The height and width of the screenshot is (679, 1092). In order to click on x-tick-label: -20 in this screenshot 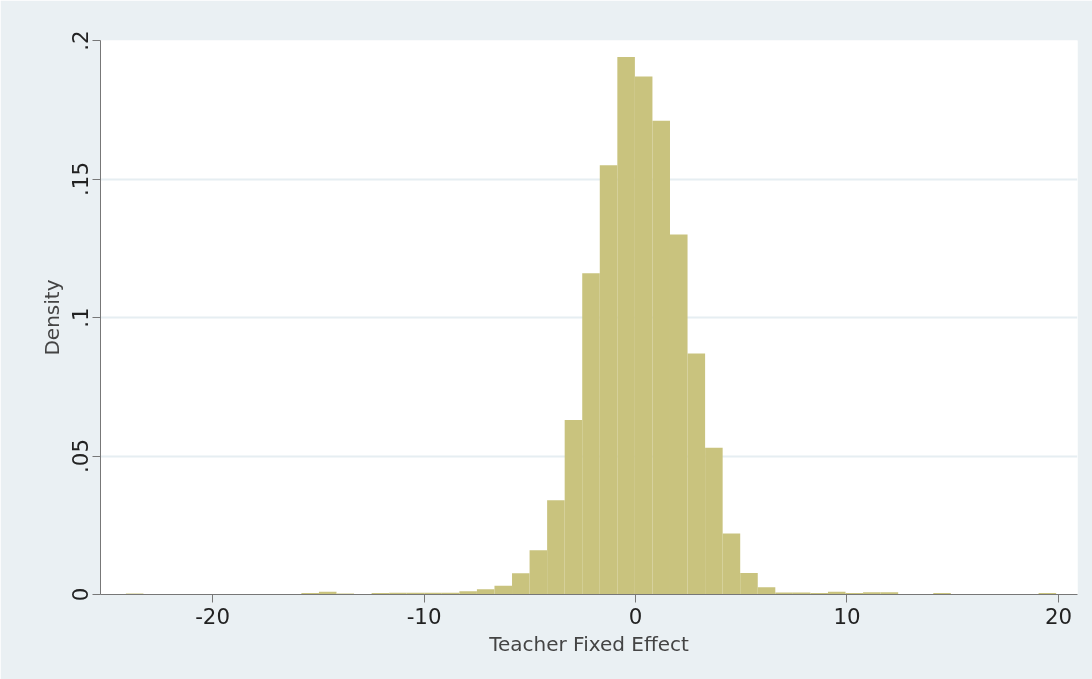, I will do `click(213, 616)`.